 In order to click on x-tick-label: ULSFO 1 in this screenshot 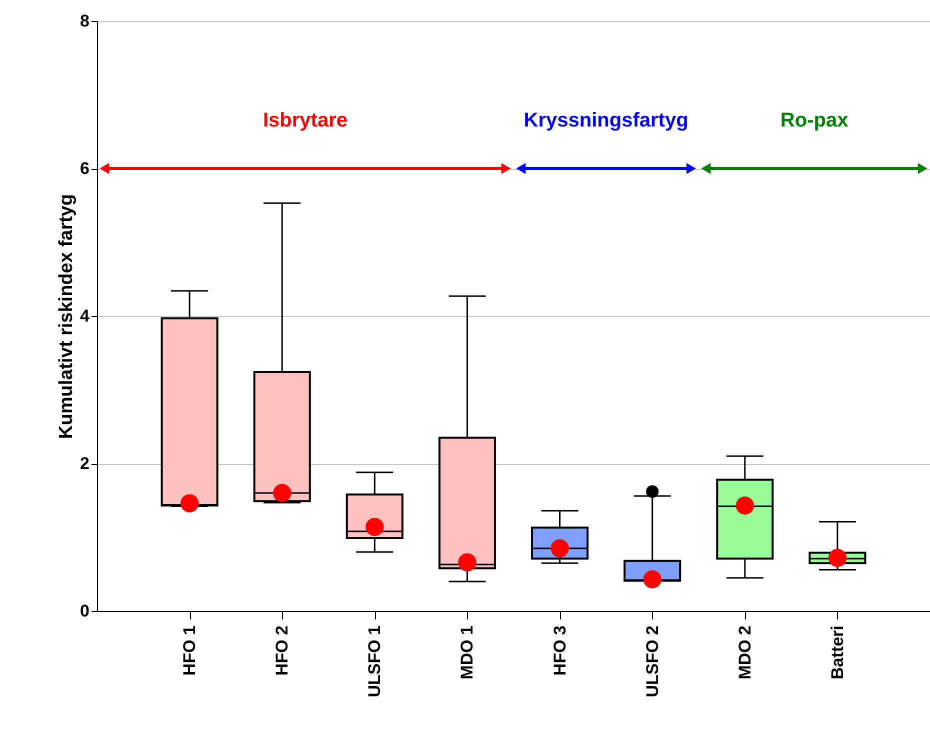, I will do `click(374, 662)`.